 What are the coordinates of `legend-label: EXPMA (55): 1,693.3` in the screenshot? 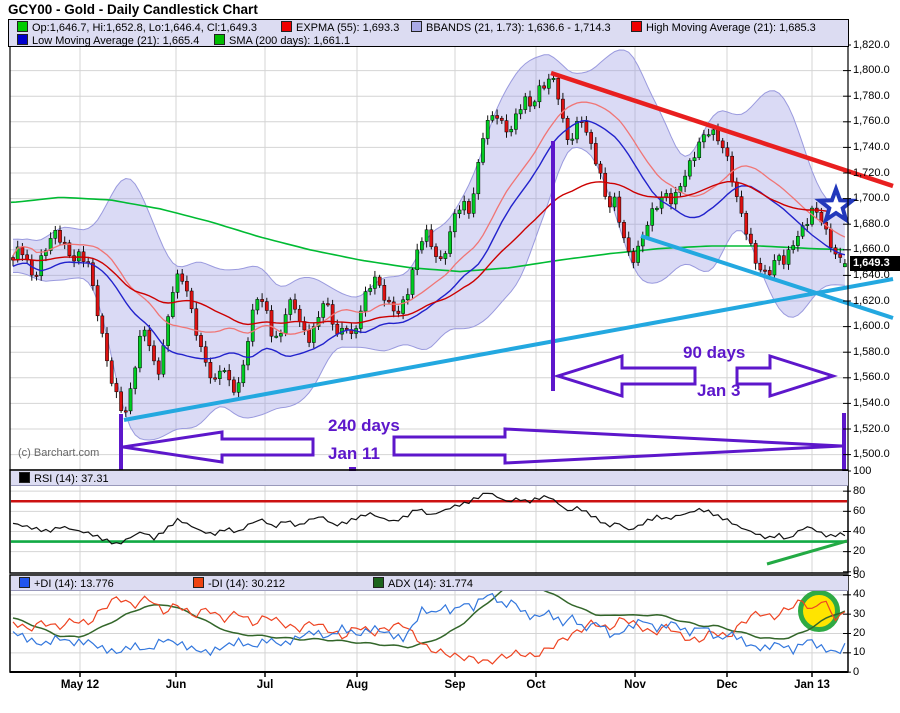 It's located at (348, 28).